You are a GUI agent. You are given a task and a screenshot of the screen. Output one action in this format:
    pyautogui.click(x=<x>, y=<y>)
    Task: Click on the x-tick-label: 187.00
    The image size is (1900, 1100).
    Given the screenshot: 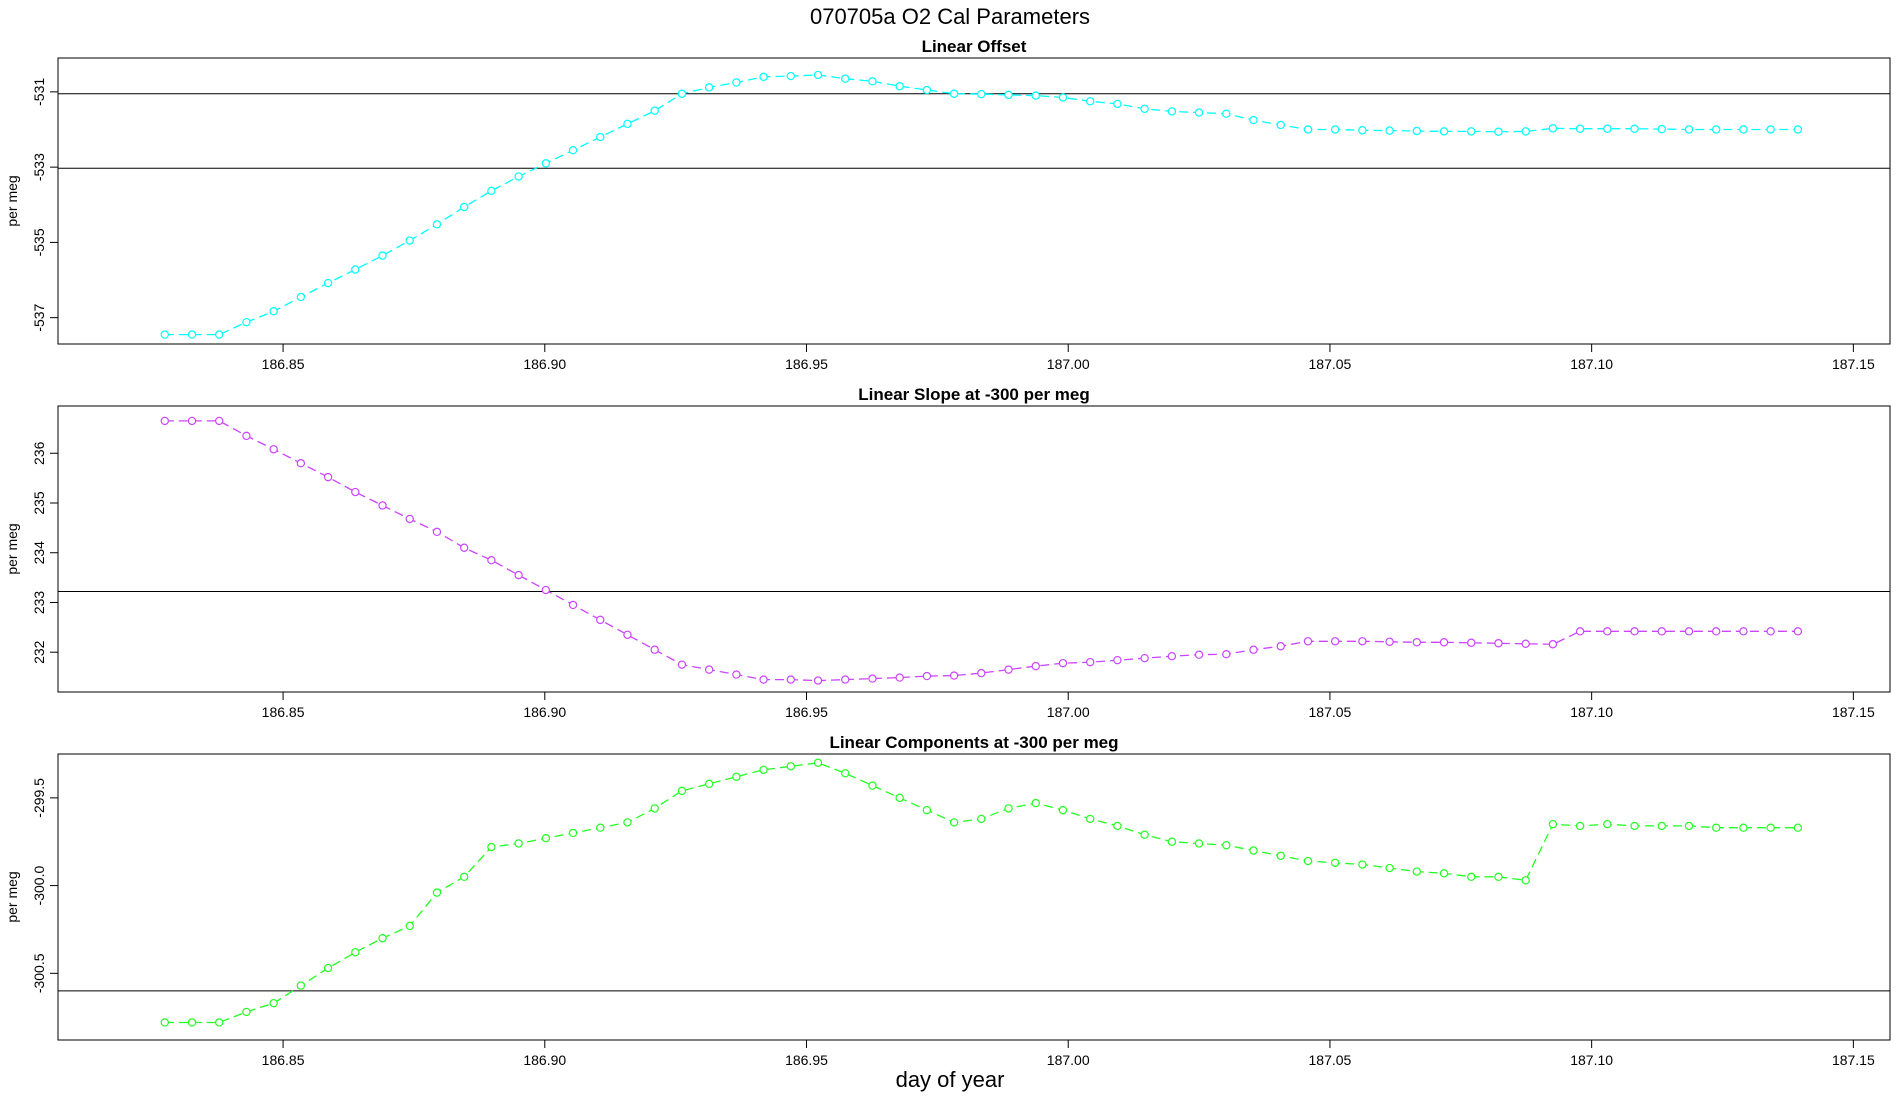 What is the action you would take?
    pyautogui.click(x=1068, y=712)
    